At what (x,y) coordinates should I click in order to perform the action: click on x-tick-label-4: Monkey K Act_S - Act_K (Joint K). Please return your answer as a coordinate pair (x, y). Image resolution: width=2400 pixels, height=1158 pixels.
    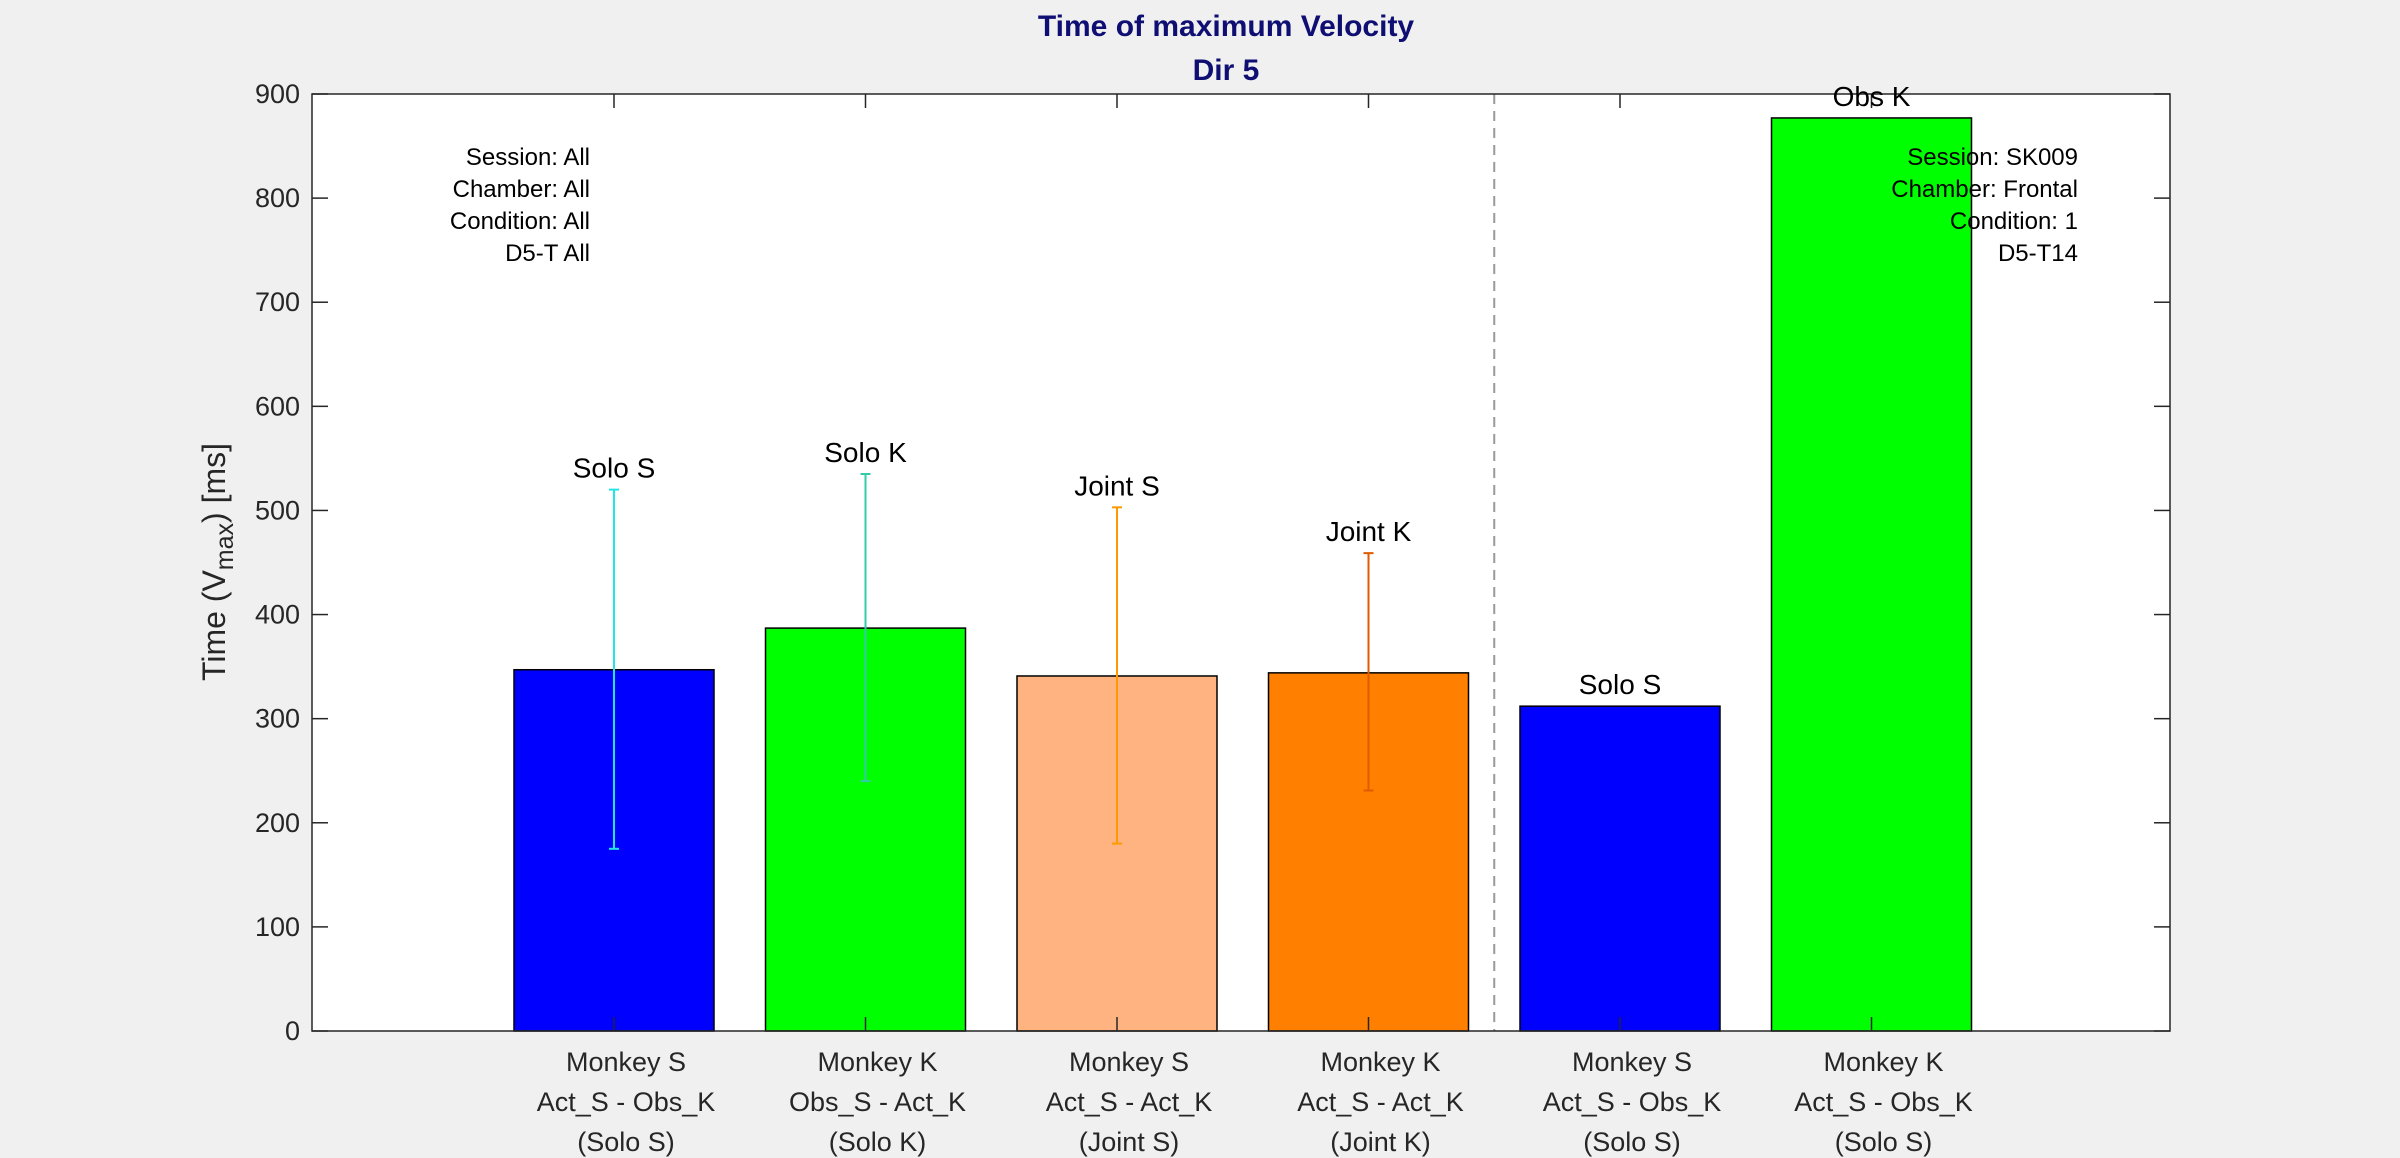
    Looking at the image, I should click on (1380, 1102).